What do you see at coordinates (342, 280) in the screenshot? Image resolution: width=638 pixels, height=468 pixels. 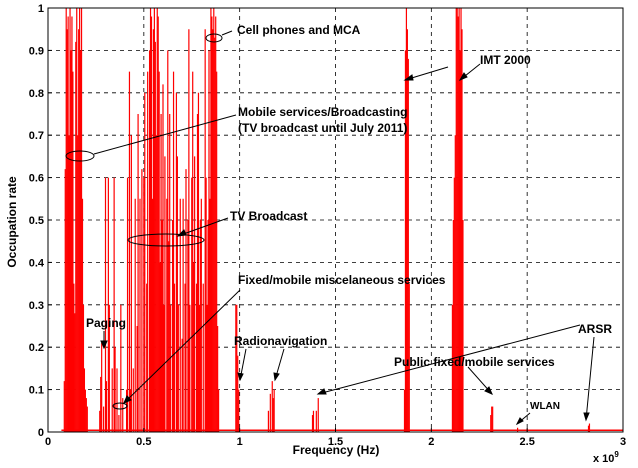 I see `annotation-fixed-mobile-misc: Fixed/mobile miscelaneous services` at bounding box center [342, 280].